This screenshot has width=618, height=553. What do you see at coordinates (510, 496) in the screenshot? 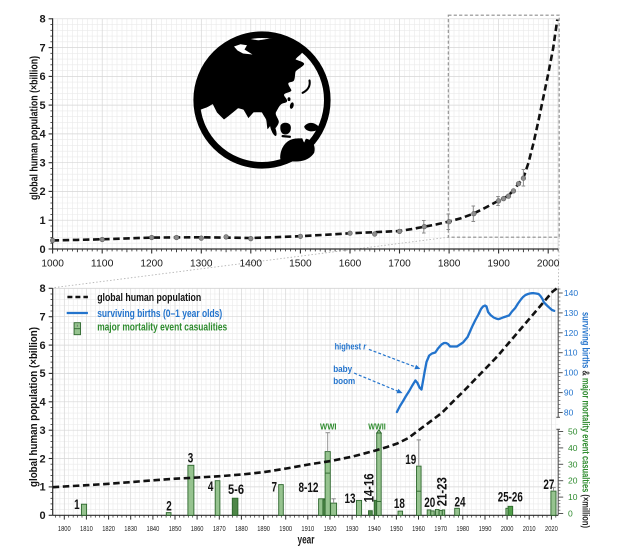
I see `svg-text: 25-26` at bounding box center [510, 496].